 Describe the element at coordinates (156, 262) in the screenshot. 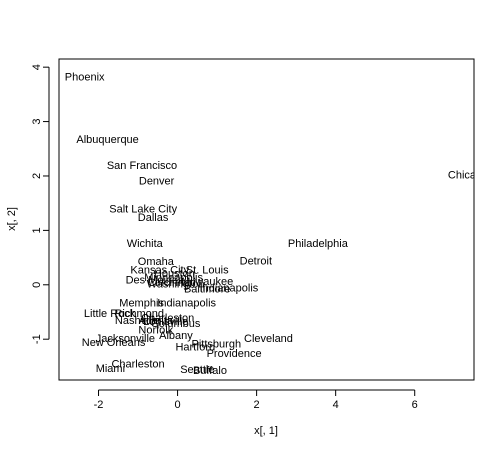

I see `point-label: Omaha` at that location.